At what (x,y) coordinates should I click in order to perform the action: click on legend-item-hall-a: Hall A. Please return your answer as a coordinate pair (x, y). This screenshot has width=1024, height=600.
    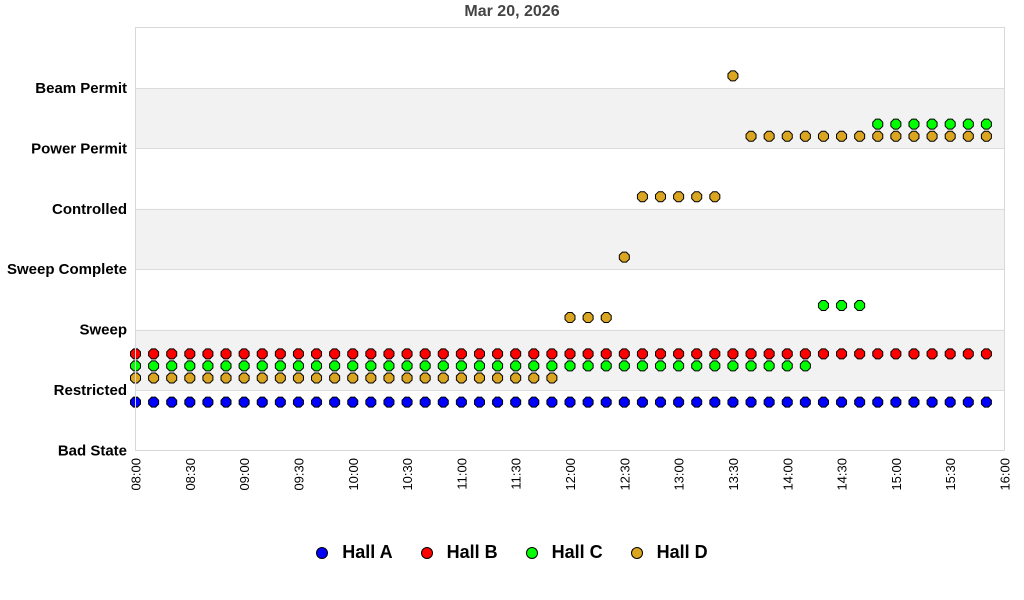
    Looking at the image, I should click on (354, 552).